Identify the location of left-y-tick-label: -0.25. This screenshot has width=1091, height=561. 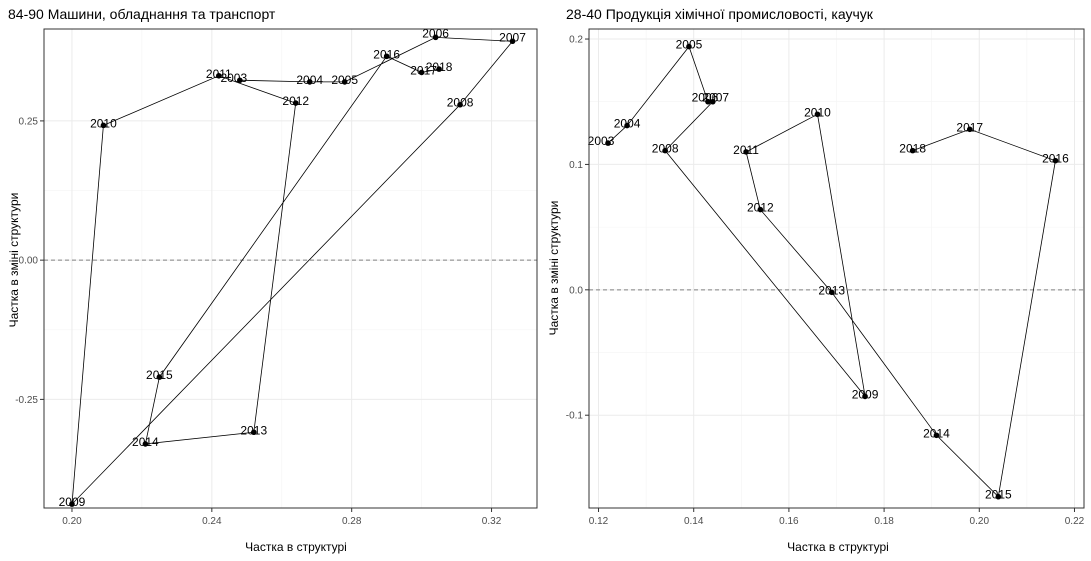
(26, 400).